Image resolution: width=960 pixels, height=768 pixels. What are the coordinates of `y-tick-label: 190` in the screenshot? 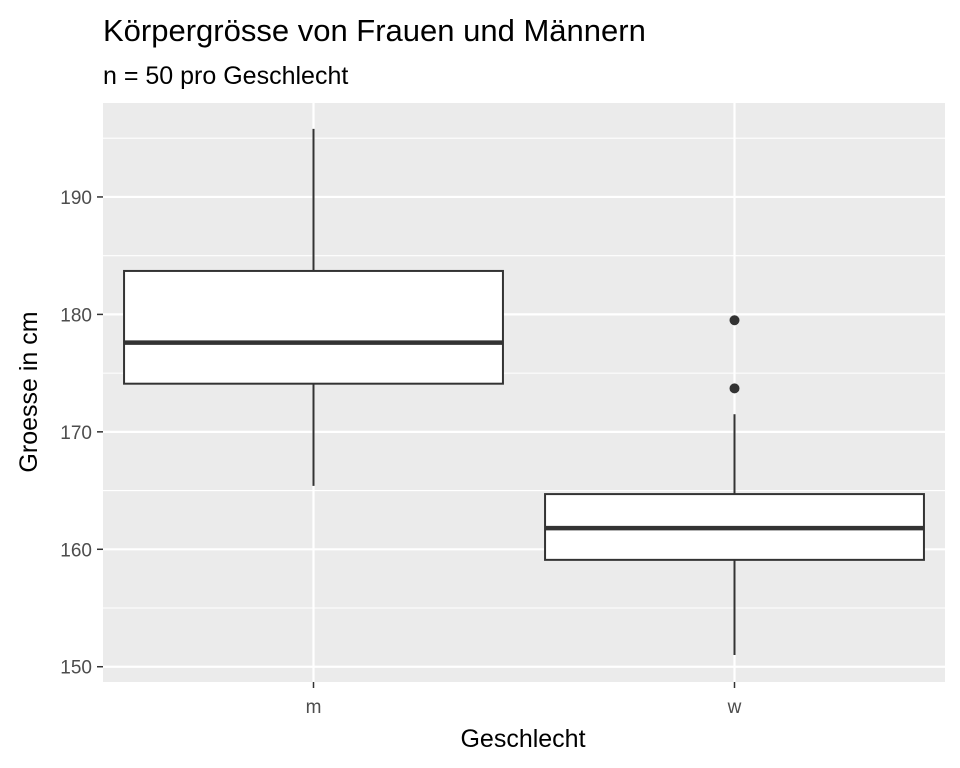 It's located at (76, 198).